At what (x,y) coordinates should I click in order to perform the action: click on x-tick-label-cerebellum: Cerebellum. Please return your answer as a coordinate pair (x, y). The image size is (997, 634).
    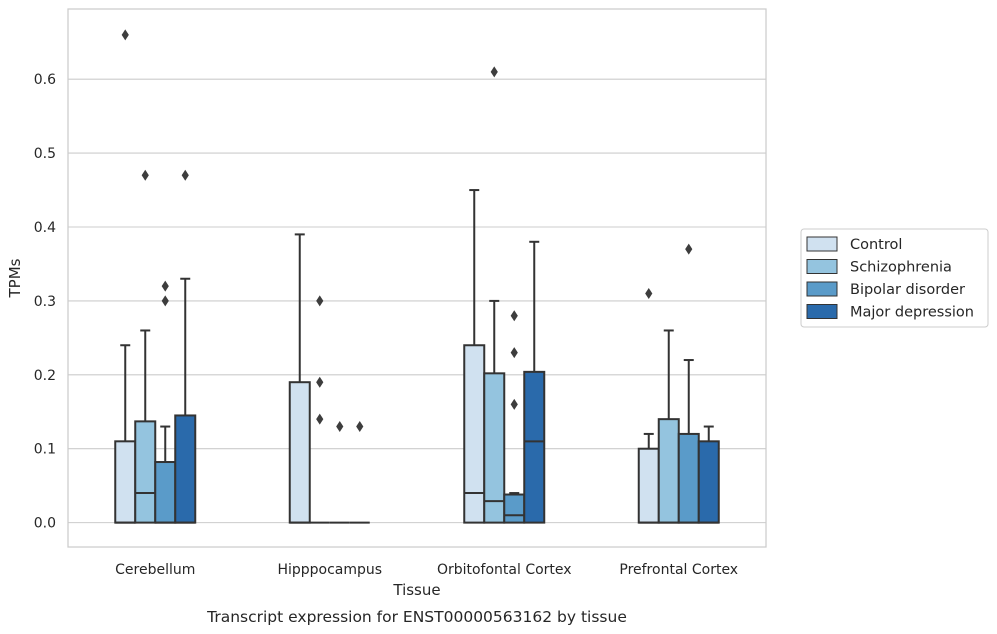
    Looking at the image, I should click on (155, 570).